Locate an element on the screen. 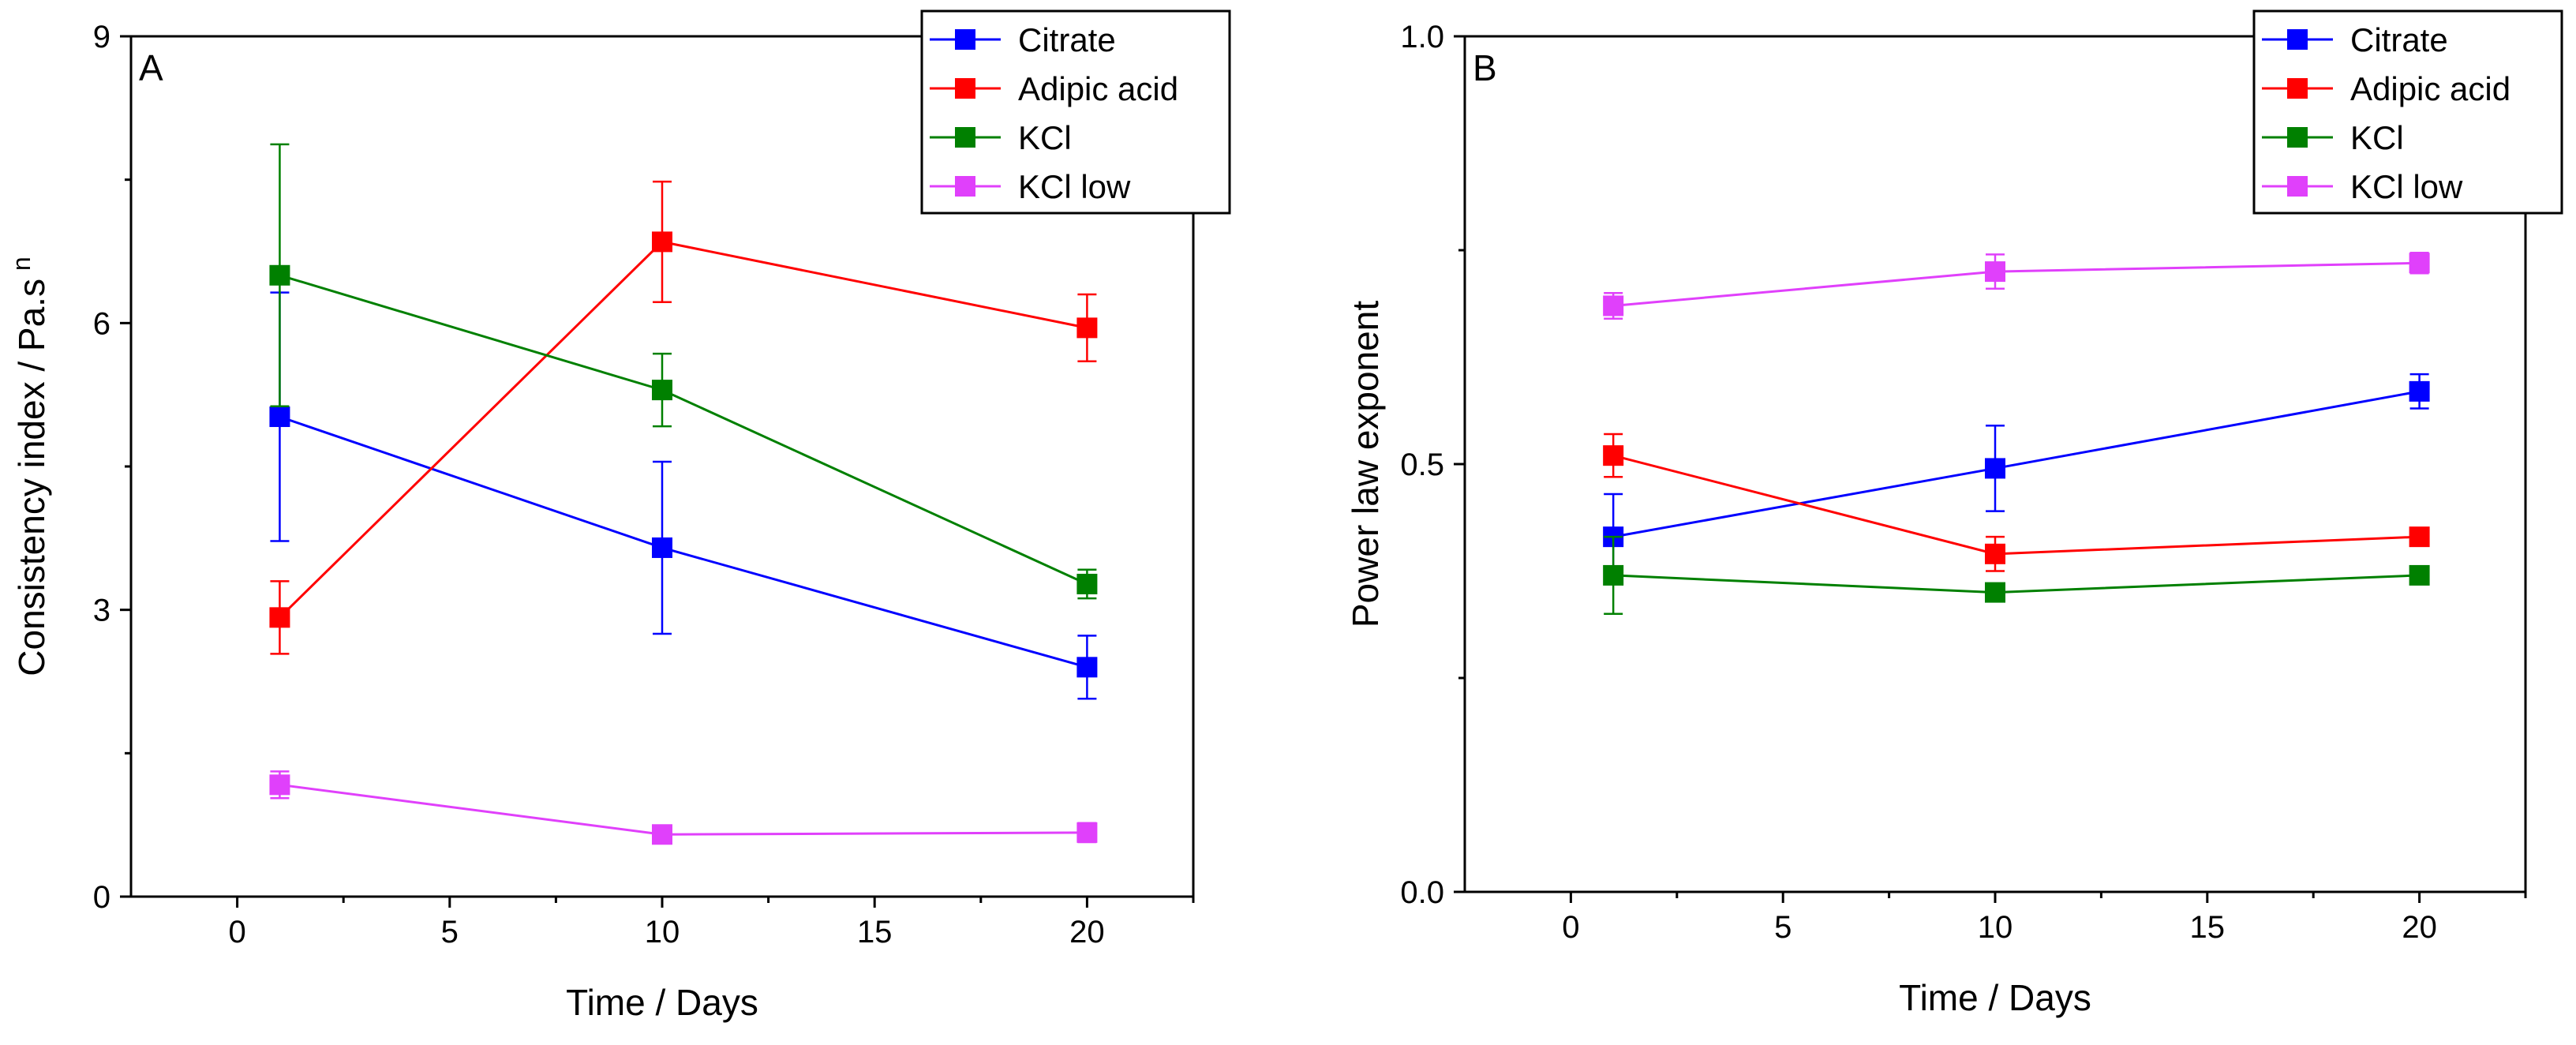 Image resolution: width=2576 pixels, height=1045 pixels. y-tick-label: 9 is located at coordinates (101, 37).